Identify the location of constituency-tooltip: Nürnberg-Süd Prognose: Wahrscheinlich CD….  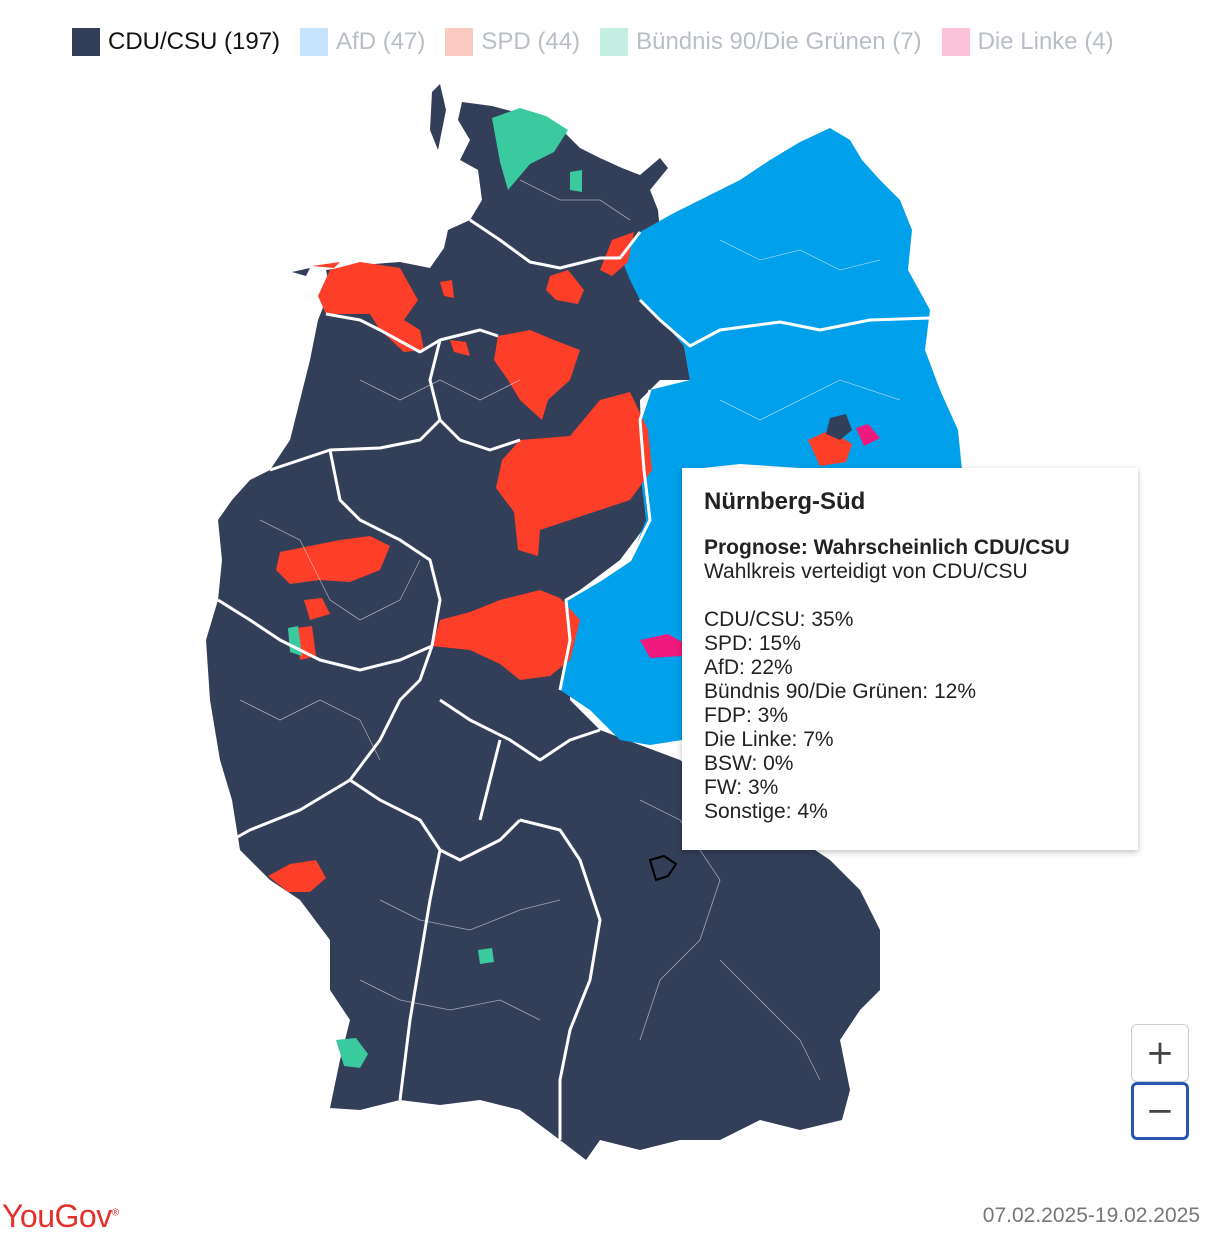
(910, 659).